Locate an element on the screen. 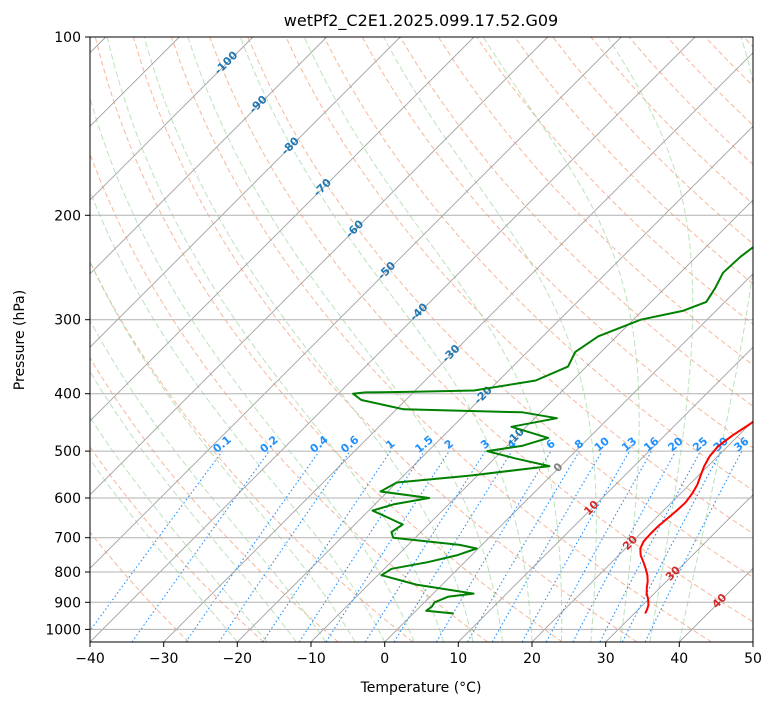 Image resolution: width=775 pixels, height=708 pixels. y-tick-label: 400 is located at coordinates (67, 395).